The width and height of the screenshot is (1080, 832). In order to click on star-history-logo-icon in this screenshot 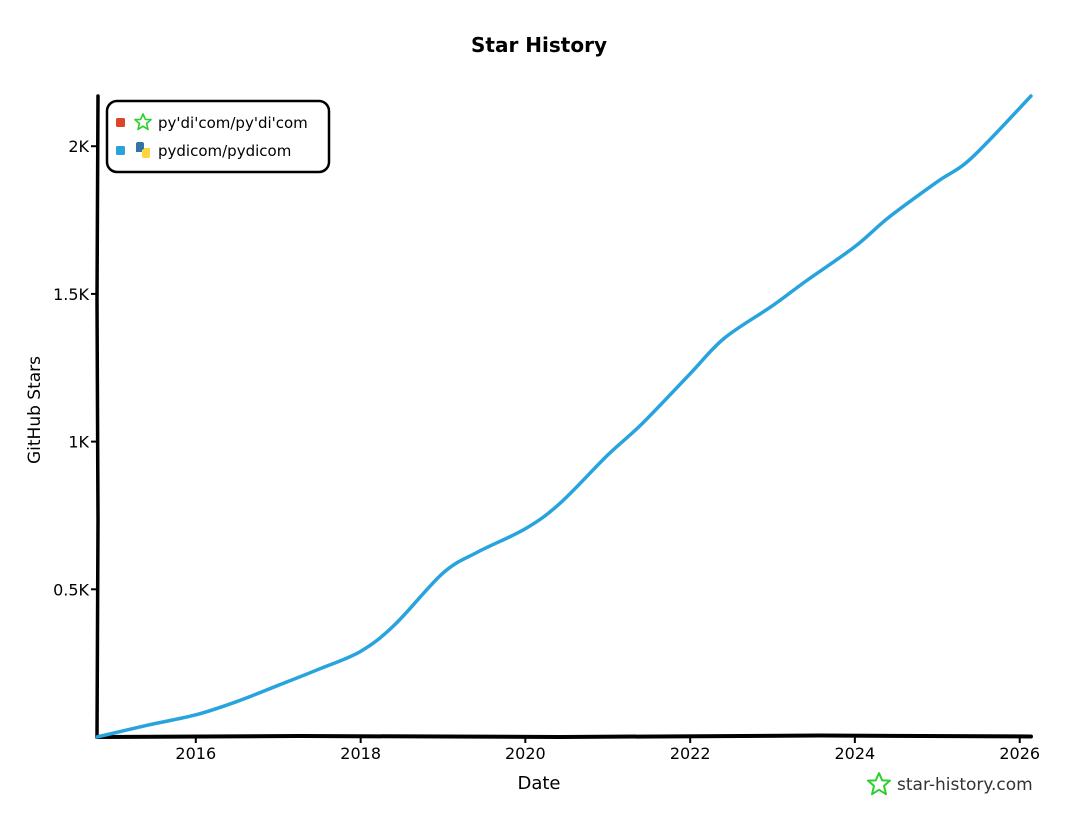, I will do `click(879, 784)`.